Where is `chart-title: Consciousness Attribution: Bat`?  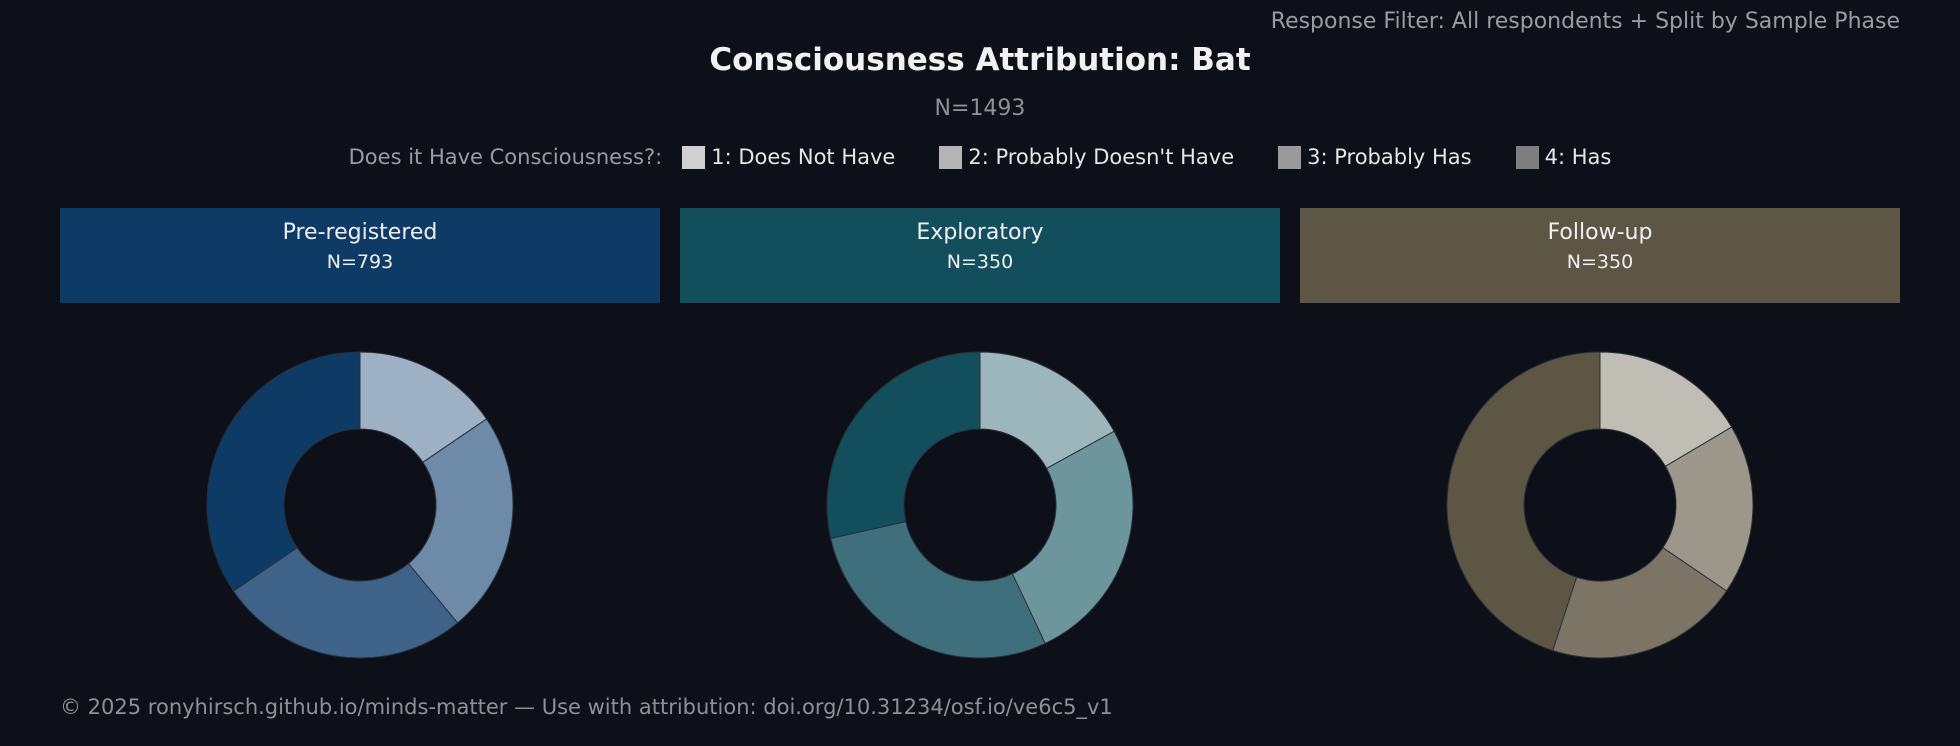 chart-title: Consciousness Attribution: Bat is located at coordinates (980, 60).